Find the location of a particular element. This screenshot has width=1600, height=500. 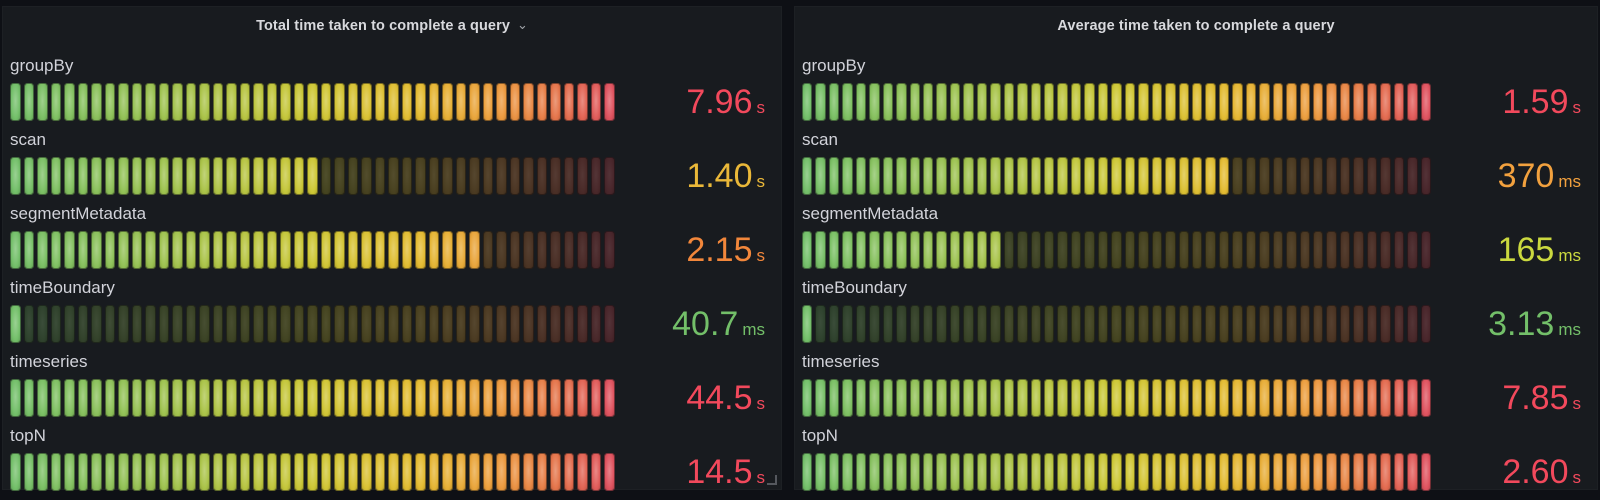

panel-header: Average time taken to complete a query is located at coordinates (1196, 26).